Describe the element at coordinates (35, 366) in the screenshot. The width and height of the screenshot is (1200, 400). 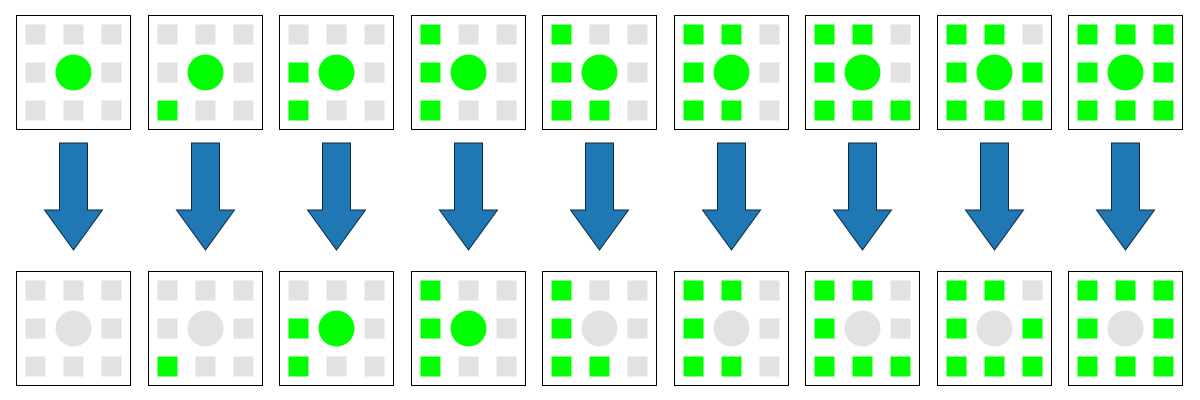
I see `neighbor-cell-bottom-left-dead` at that location.